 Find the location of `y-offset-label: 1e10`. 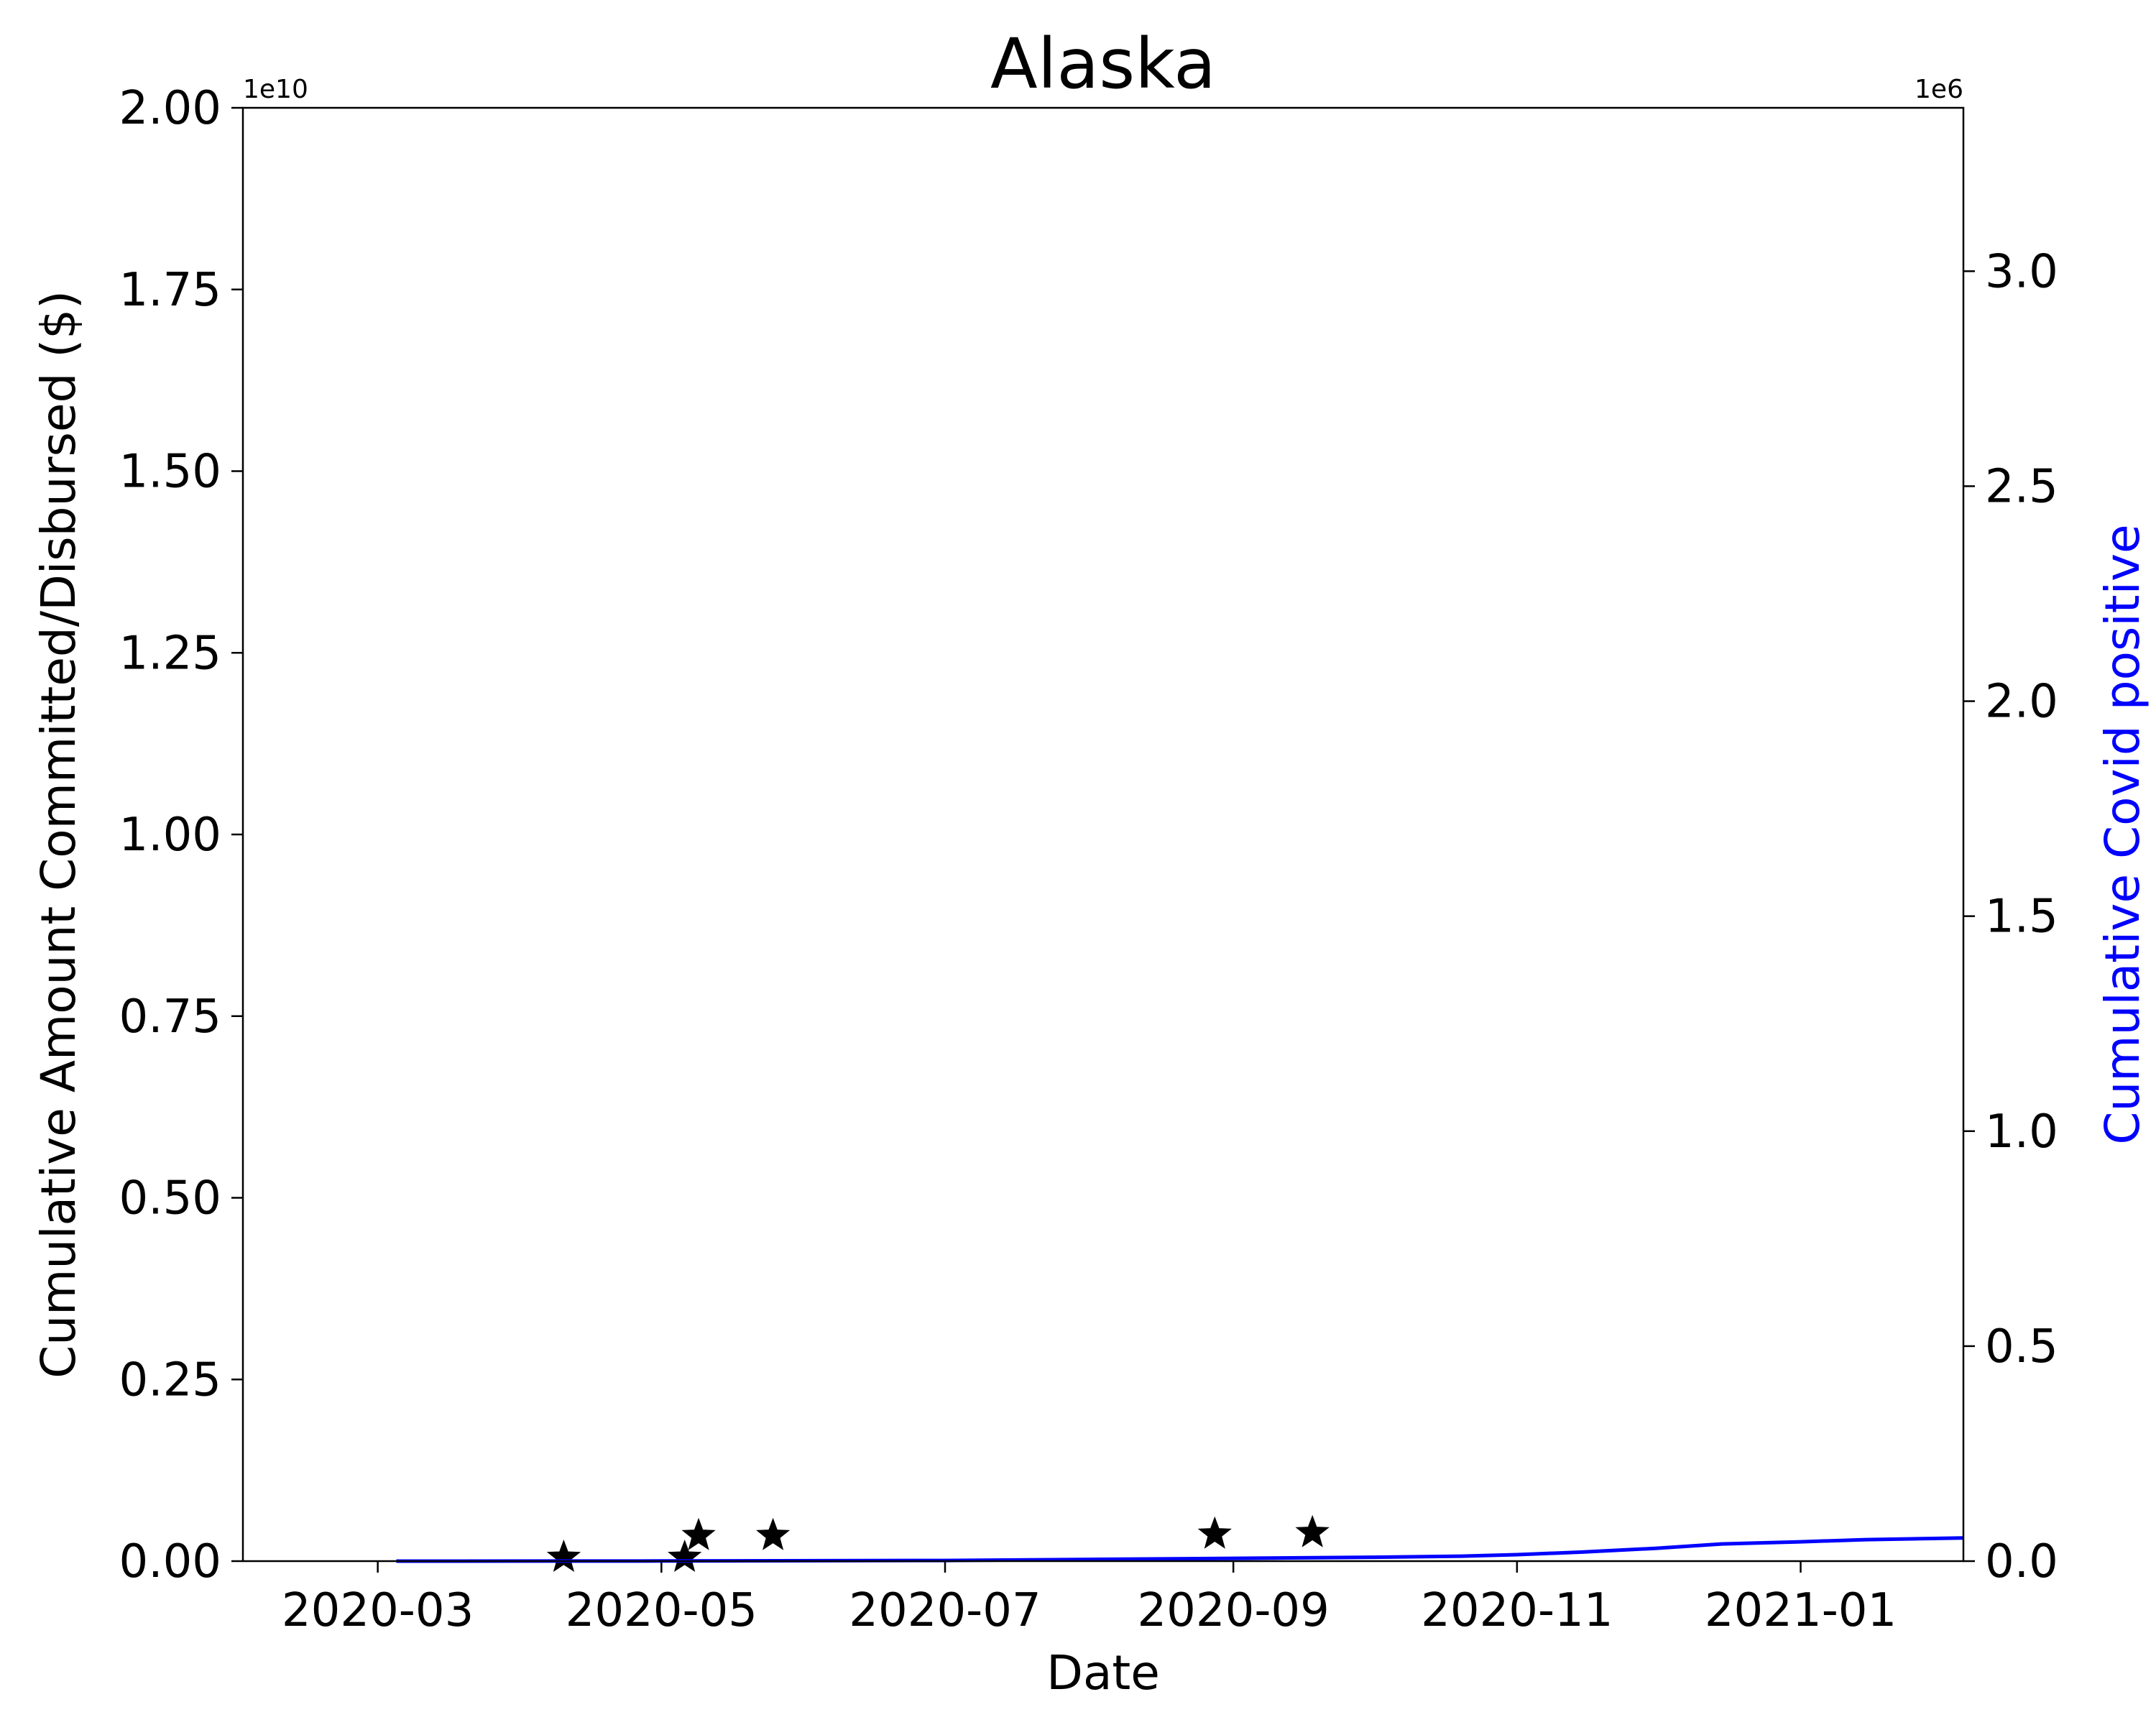

y-offset-label: 1e10 is located at coordinates (275, 89).